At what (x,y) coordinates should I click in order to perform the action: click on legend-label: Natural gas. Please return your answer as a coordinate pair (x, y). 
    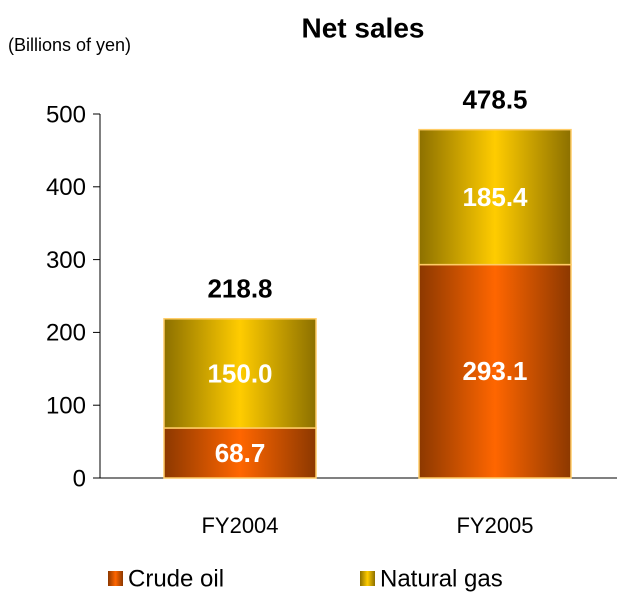
    Looking at the image, I should click on (441, 578).